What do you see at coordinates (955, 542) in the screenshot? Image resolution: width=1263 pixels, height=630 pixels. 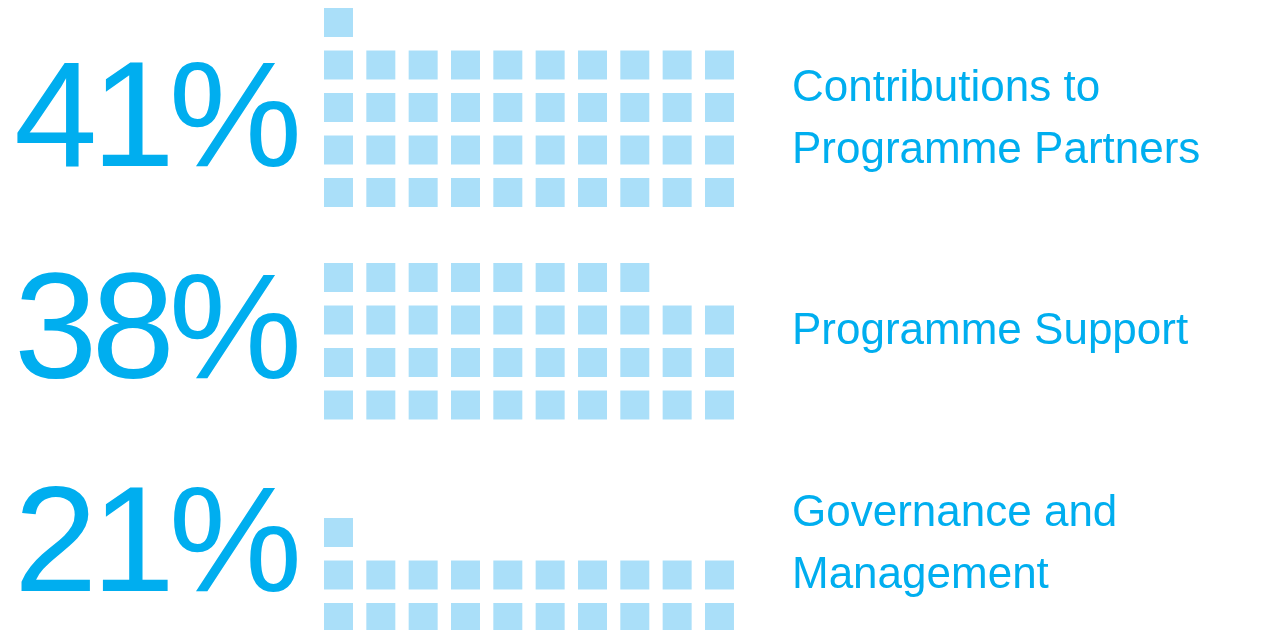 I see `category-label: Governance and Management` at bounding box center [955, 542].